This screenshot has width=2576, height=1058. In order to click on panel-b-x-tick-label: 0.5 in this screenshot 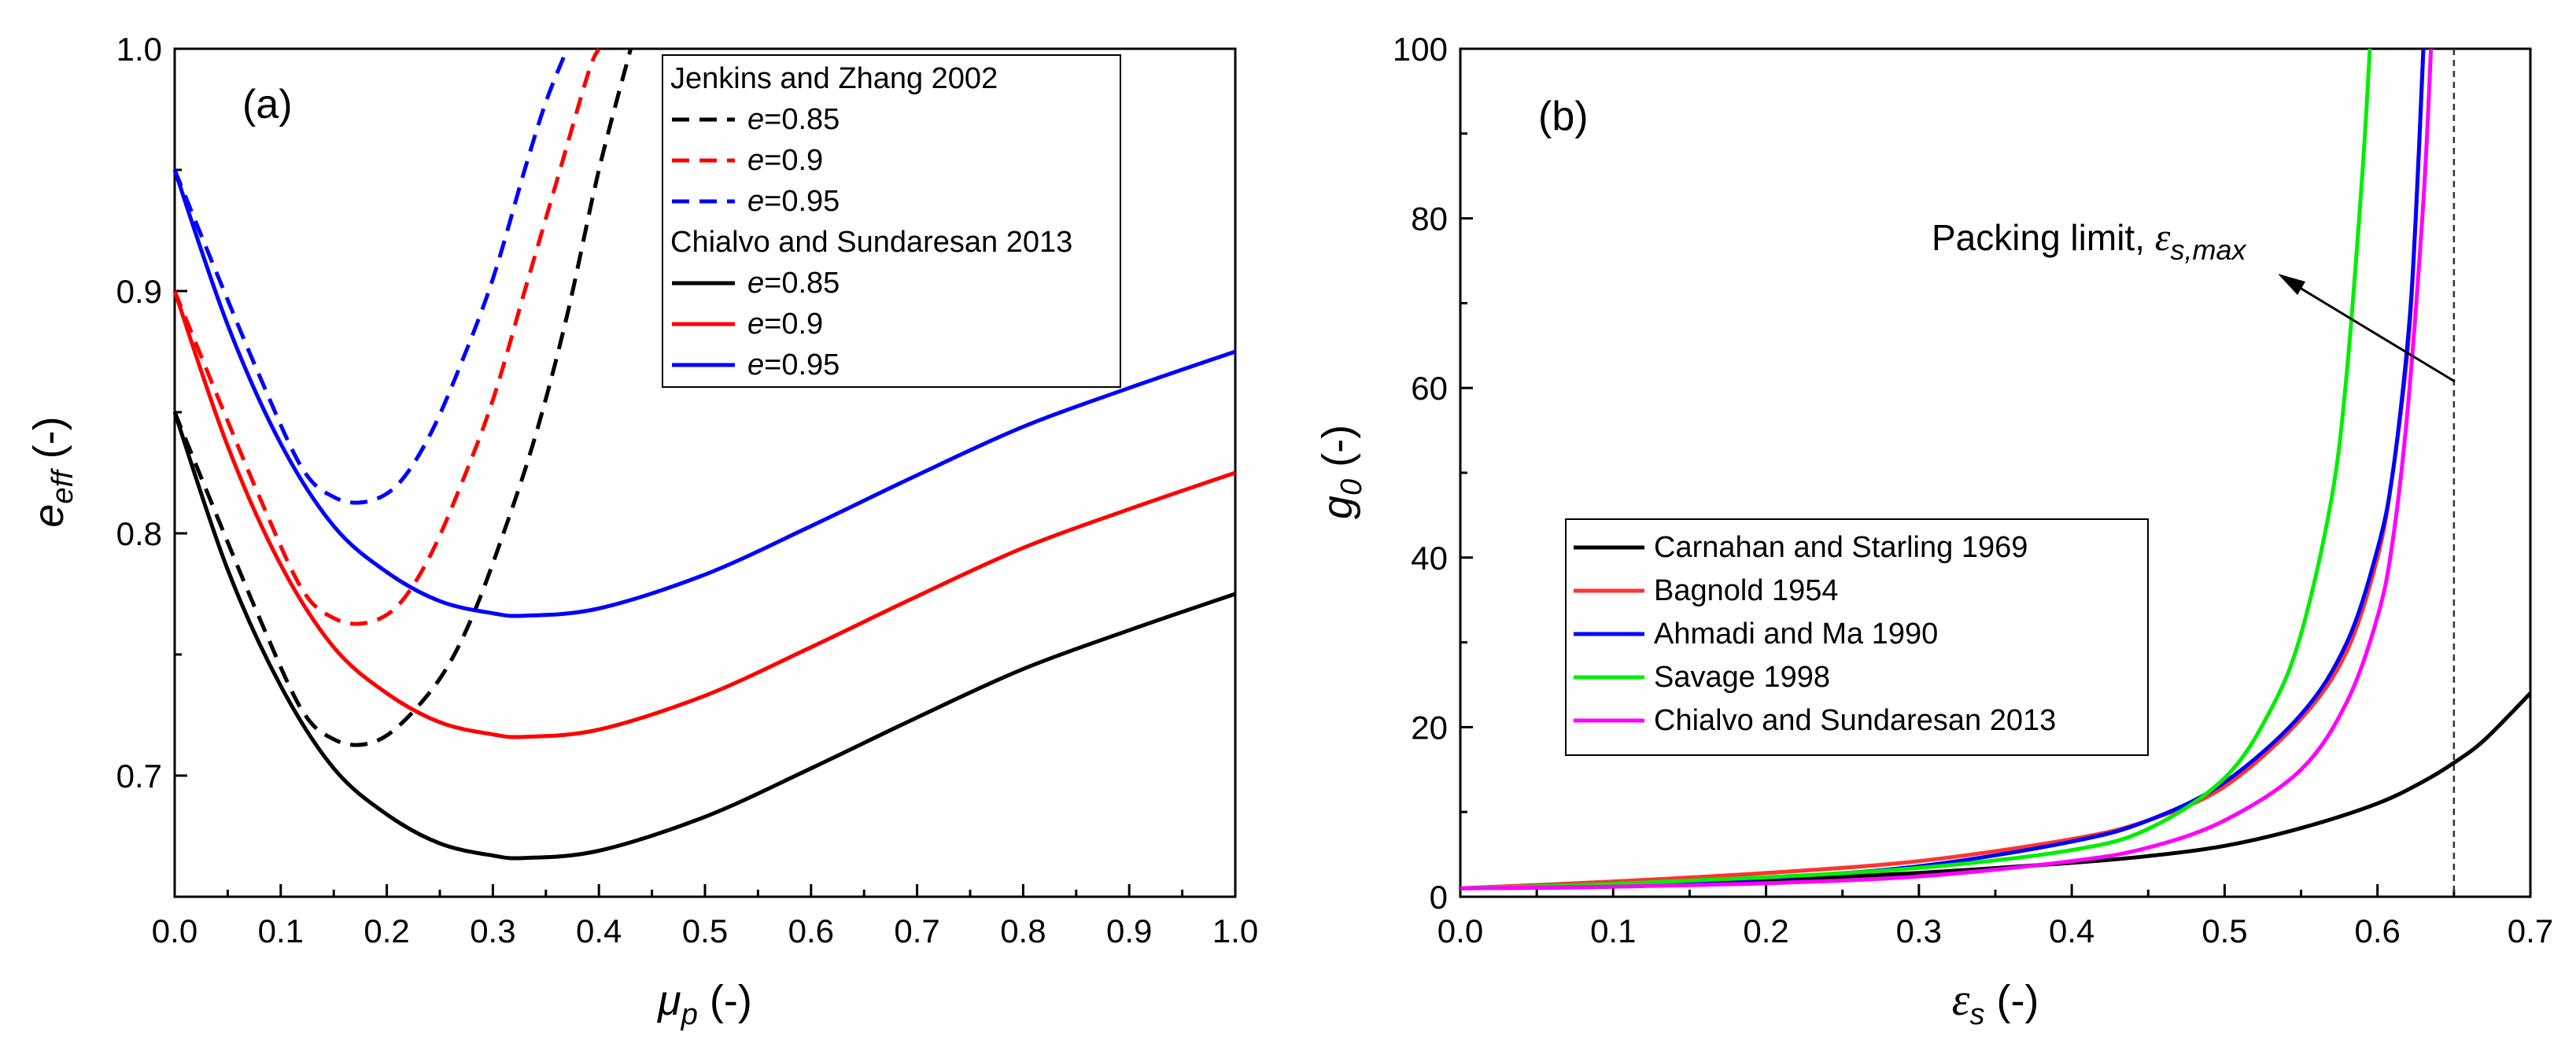, I will do `click(2224, 931)`.